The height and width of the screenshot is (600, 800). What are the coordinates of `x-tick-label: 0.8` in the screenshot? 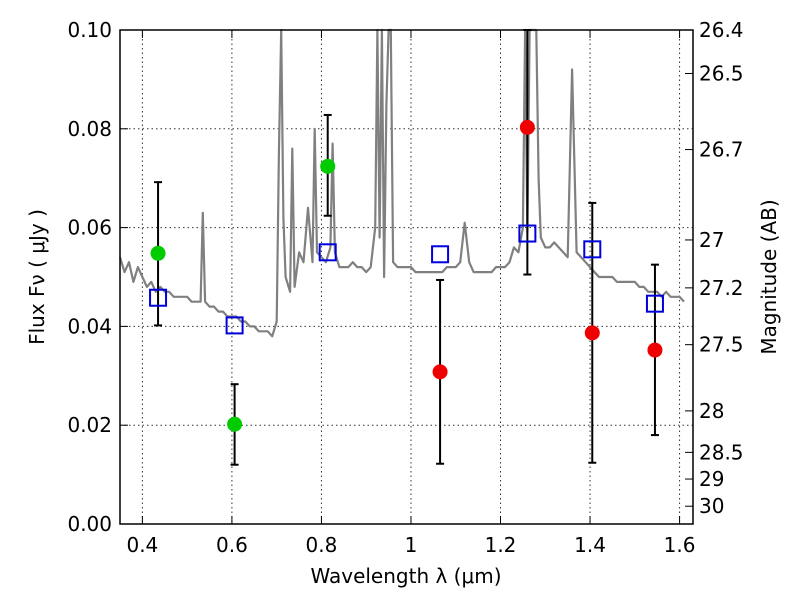 It's located at (322, 545).